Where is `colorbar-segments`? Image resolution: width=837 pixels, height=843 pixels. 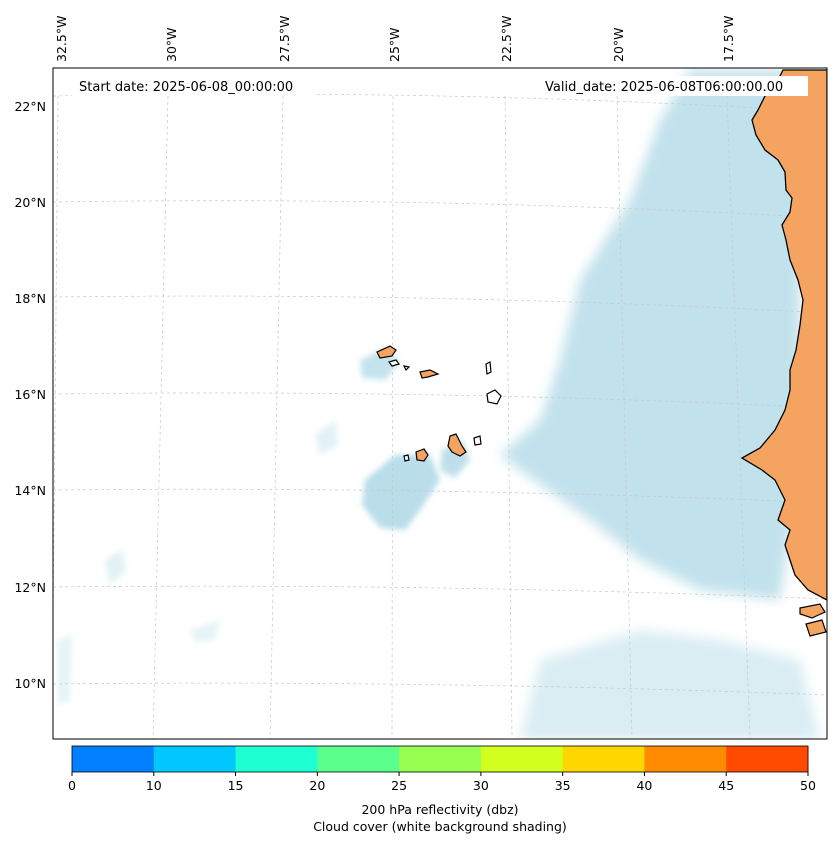 colorbar-segments is located at coordinates (440, 759).